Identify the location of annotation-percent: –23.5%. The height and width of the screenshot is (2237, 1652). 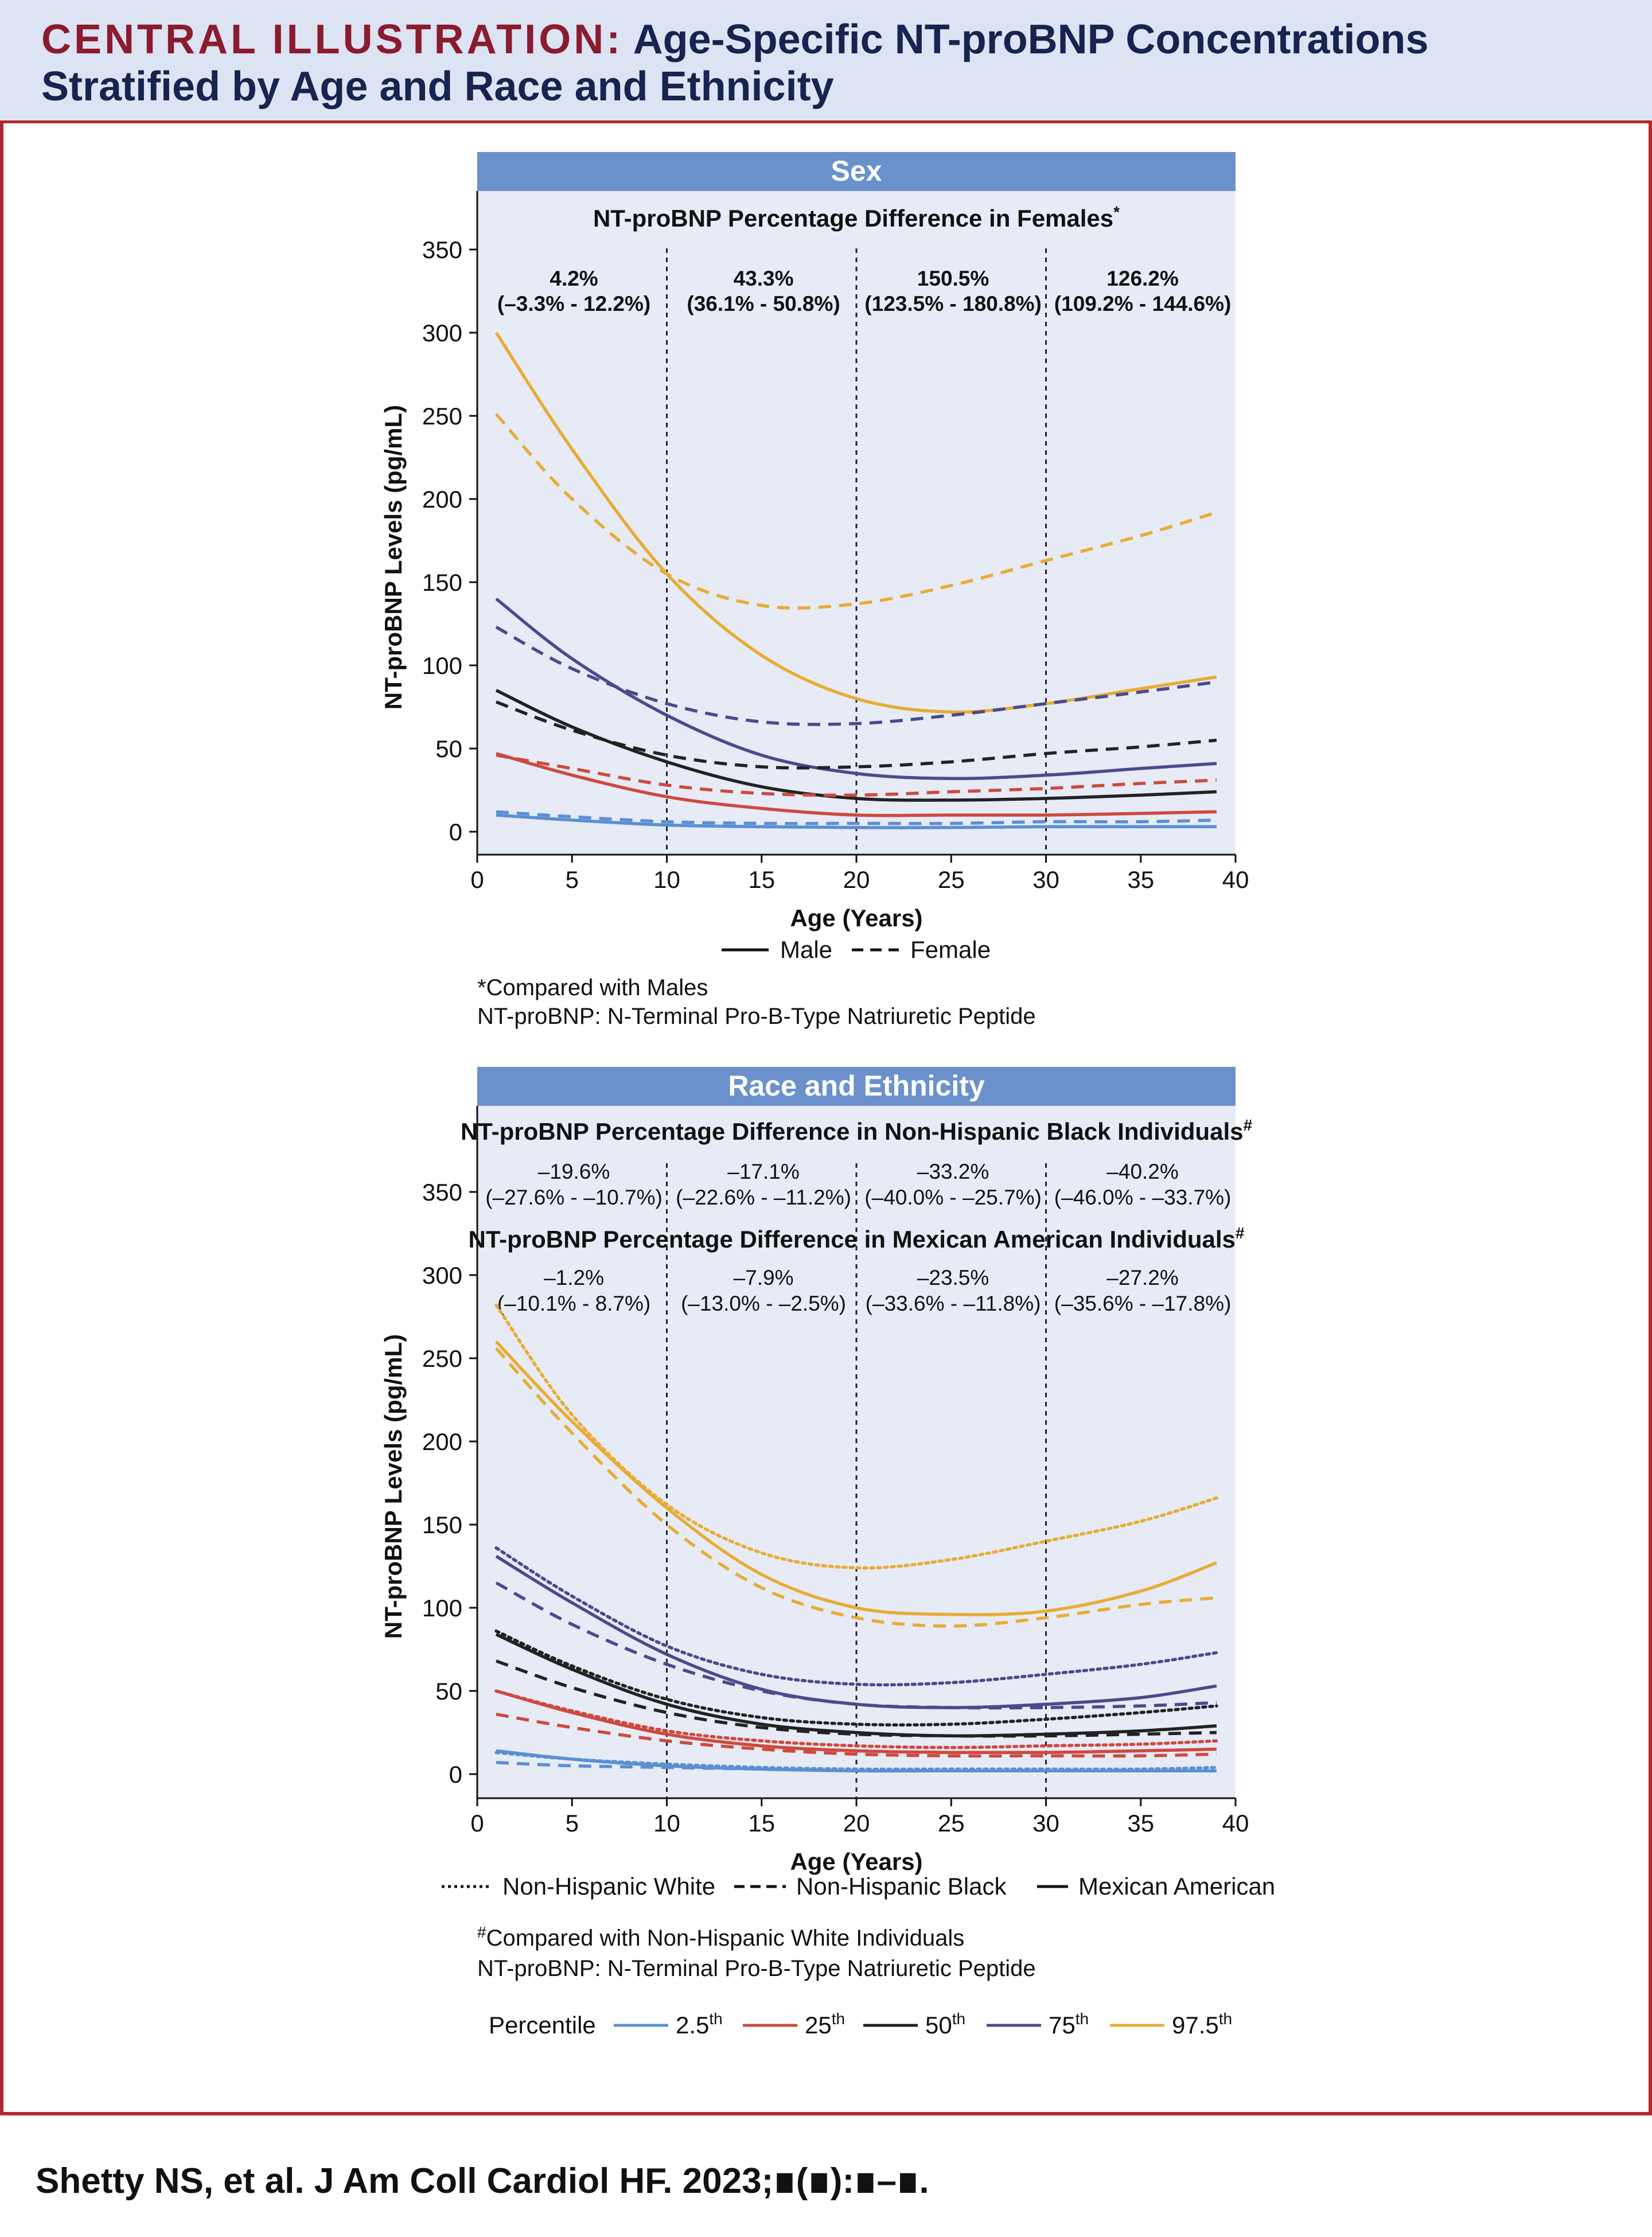
(953, 1277).